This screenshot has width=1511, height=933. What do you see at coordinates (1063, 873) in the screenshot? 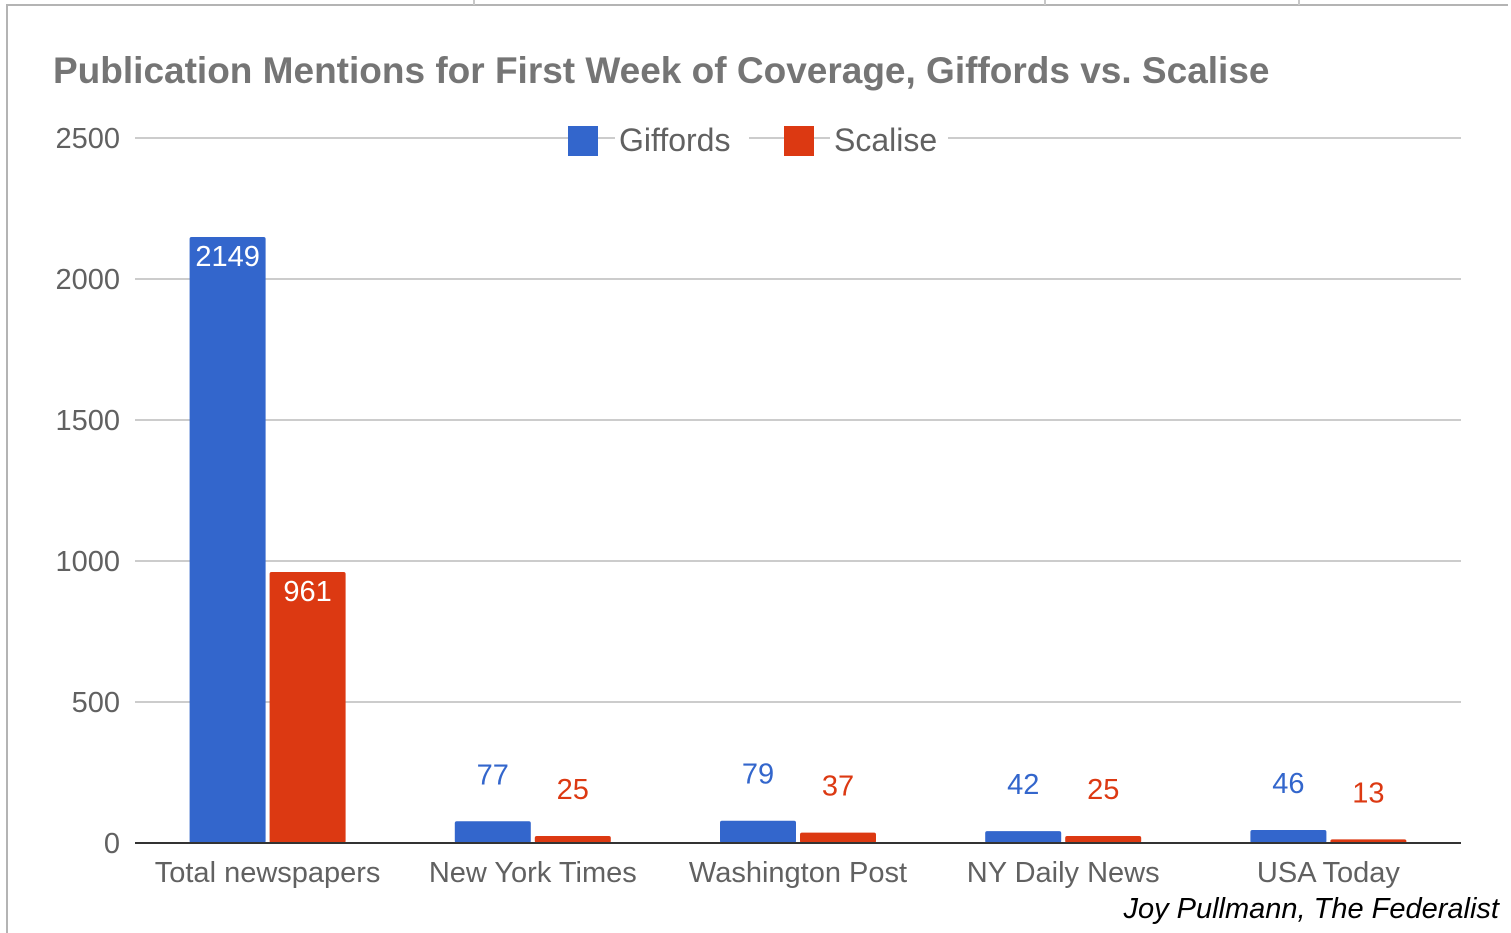
I see `category-label: NY Daily News` at bounding box center [1063, 873].